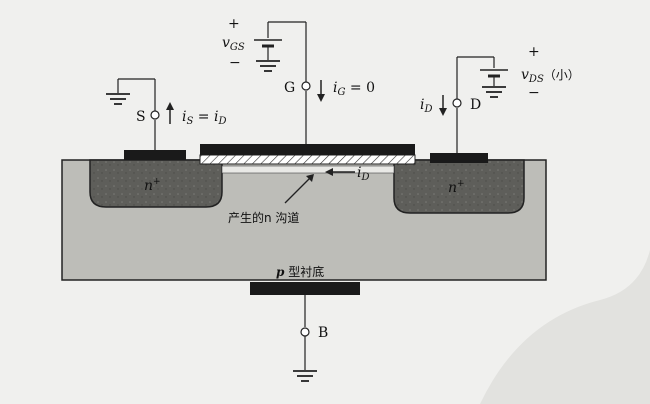 The height and width of the screenshot is (404, 650). I want to click on body-terminal-label: B, so click(323, 333).